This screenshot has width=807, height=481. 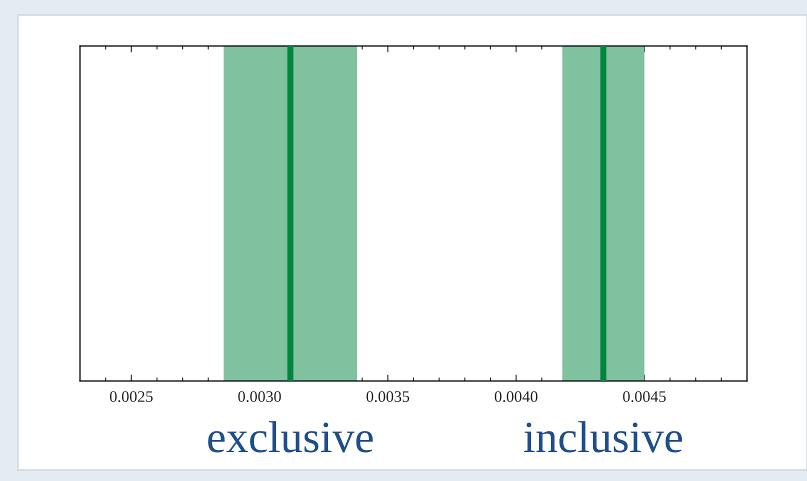 What do you see at coordinates (516, 396) in the screenshot?
I see `x-tick-label: 0.0040` at bounding box center [516, 396].